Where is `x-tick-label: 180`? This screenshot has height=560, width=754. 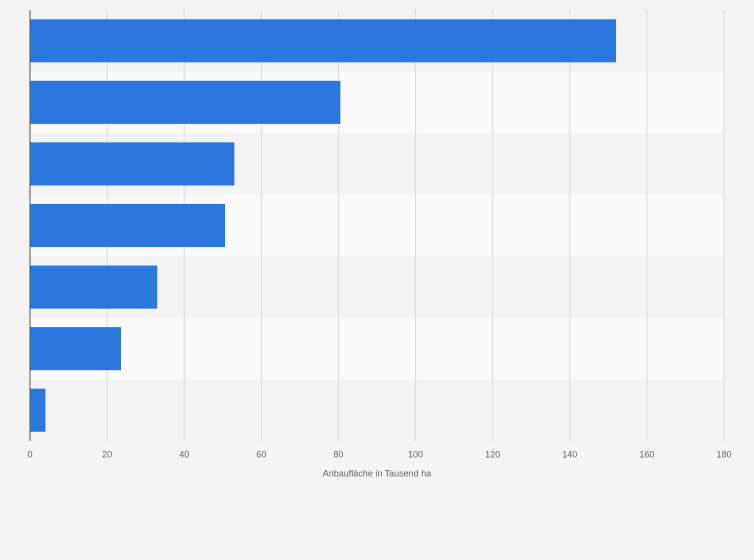
x-tick-label: 180 is located at coordinates (723, 454).